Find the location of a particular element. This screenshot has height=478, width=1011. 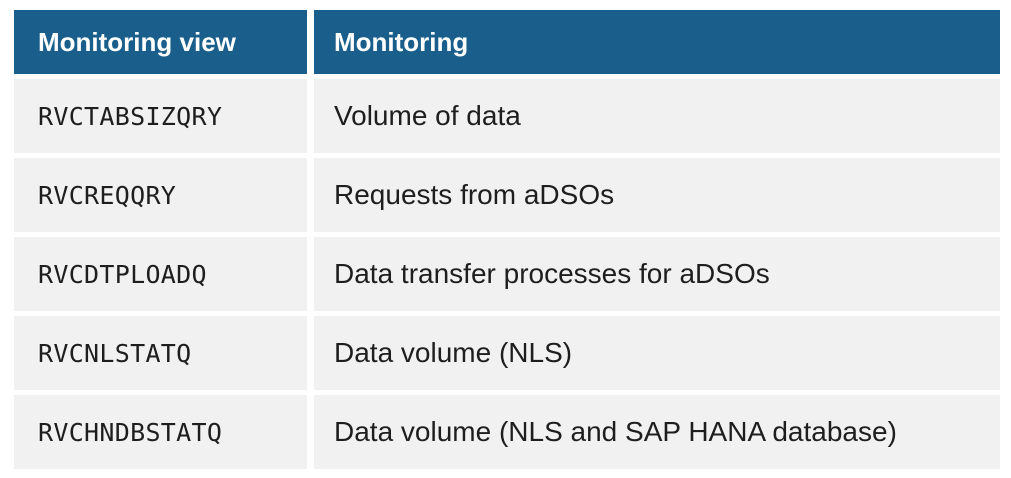

row-4-monitoring: Data volume (NLS) is located at coordinates (657, 353).